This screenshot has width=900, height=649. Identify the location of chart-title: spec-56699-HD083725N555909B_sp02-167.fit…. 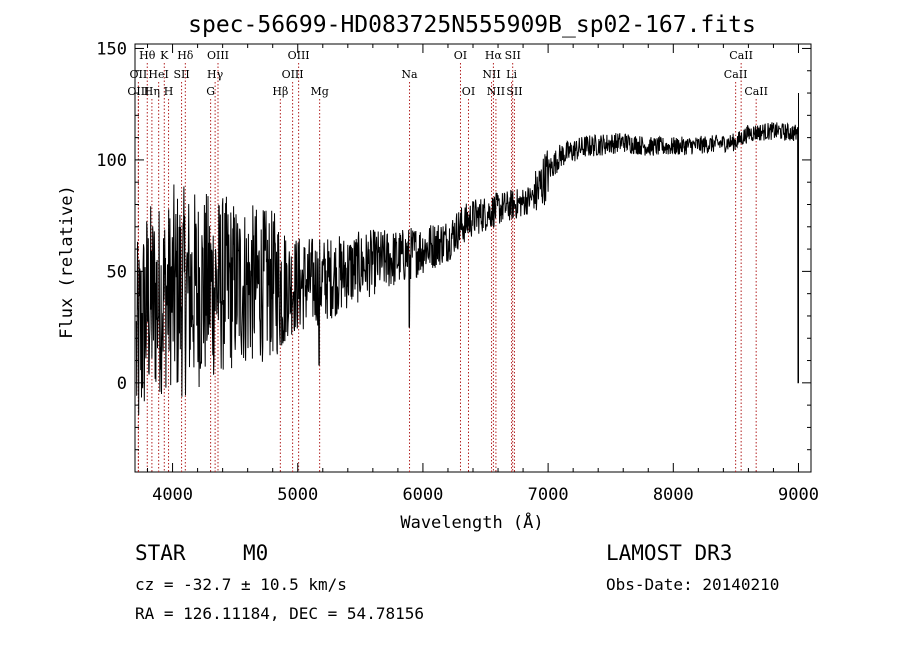
(472, 25).